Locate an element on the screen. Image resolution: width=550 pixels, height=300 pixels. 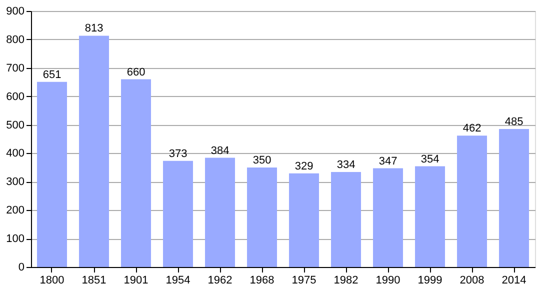
data-label: 334 is located at coordinates (346, 164).